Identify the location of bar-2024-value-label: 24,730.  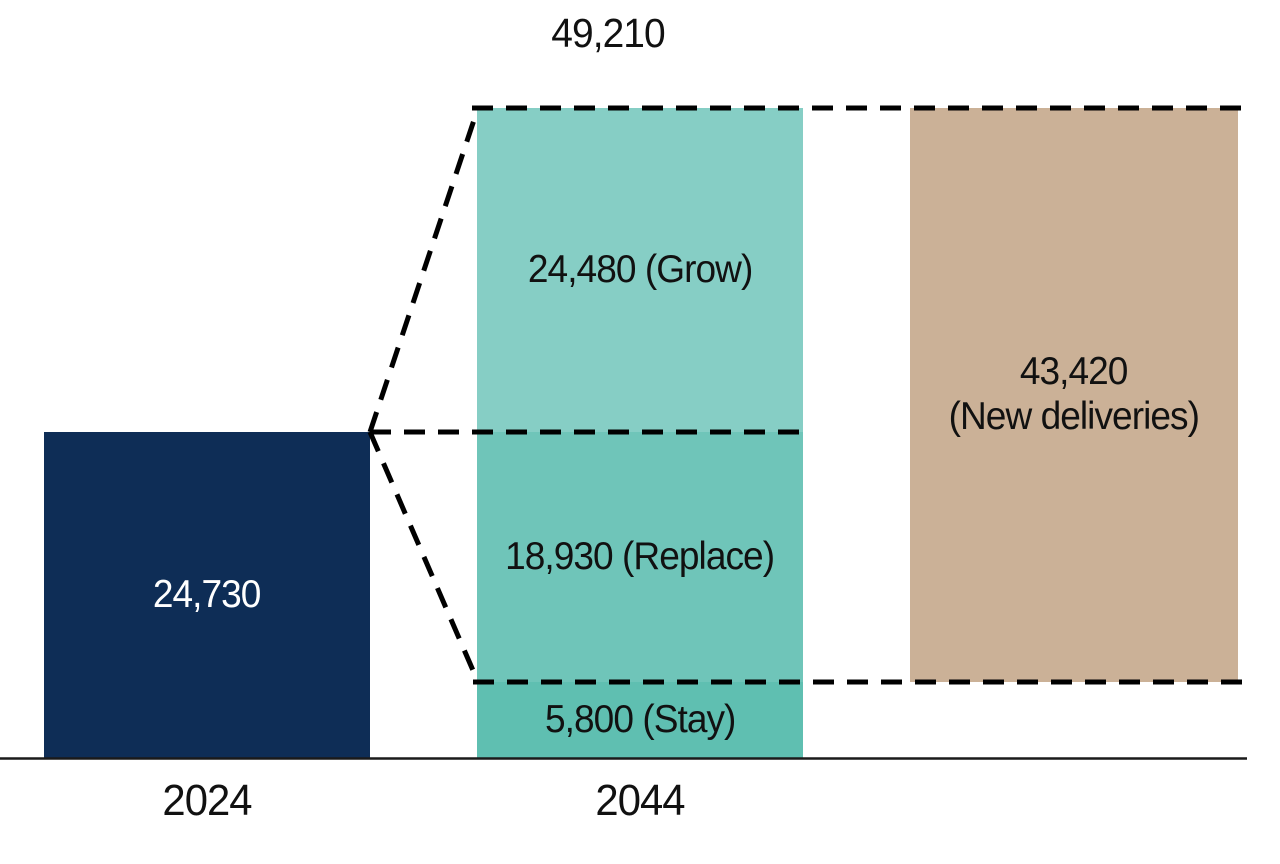
(207, 594).